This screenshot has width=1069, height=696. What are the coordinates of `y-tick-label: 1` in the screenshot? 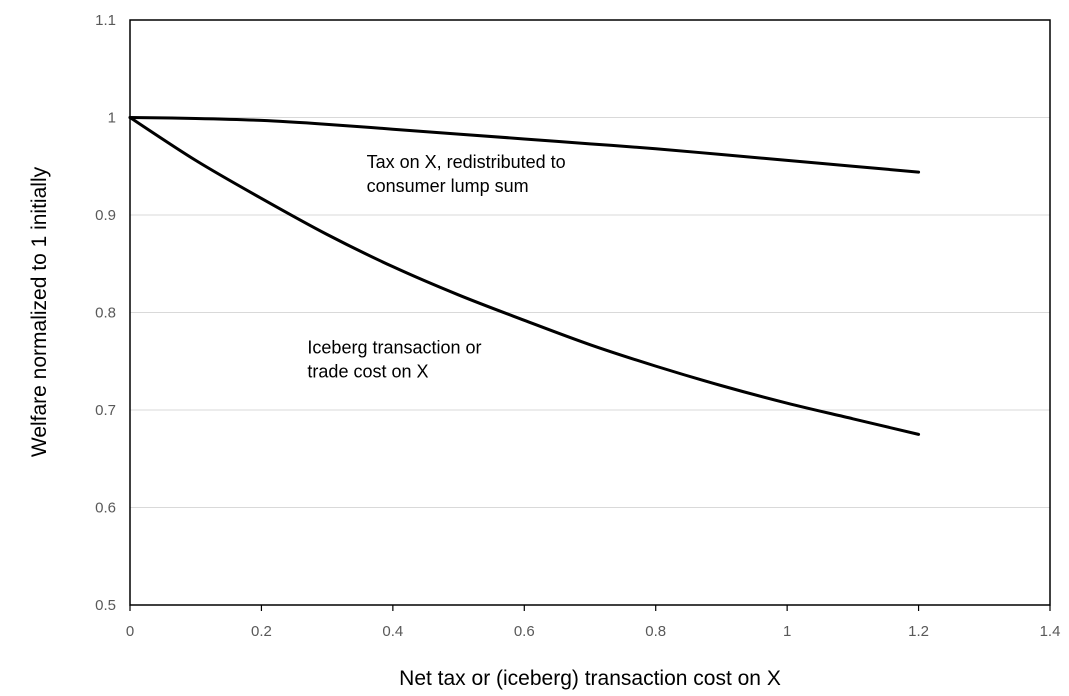 It's located at (112, 118).